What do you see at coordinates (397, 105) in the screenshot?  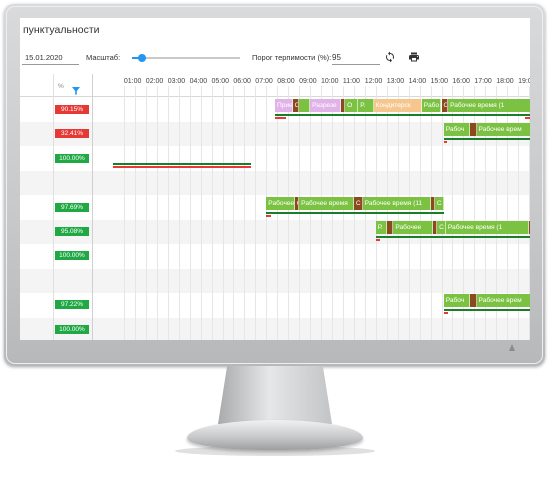 I see `schedule-segment: Кондитерск` at bounding box center [397, 105].